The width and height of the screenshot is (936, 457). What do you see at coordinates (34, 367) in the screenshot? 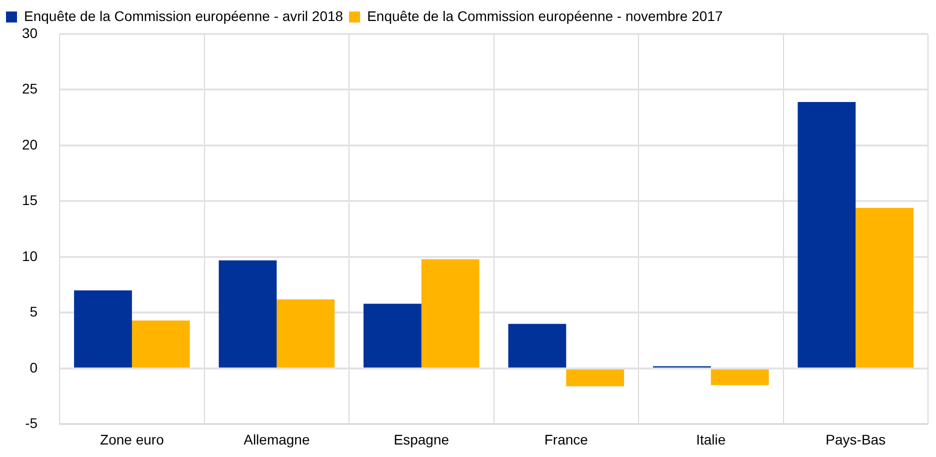
I see `y-tick-label: 0` at bounding box center [34, 367].